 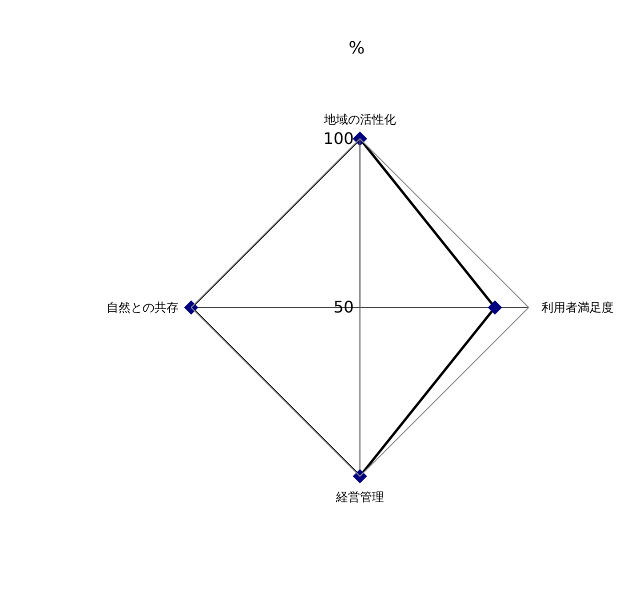 I want to click on spoke-label: 利用者満足度, so click(x=578, y=307).